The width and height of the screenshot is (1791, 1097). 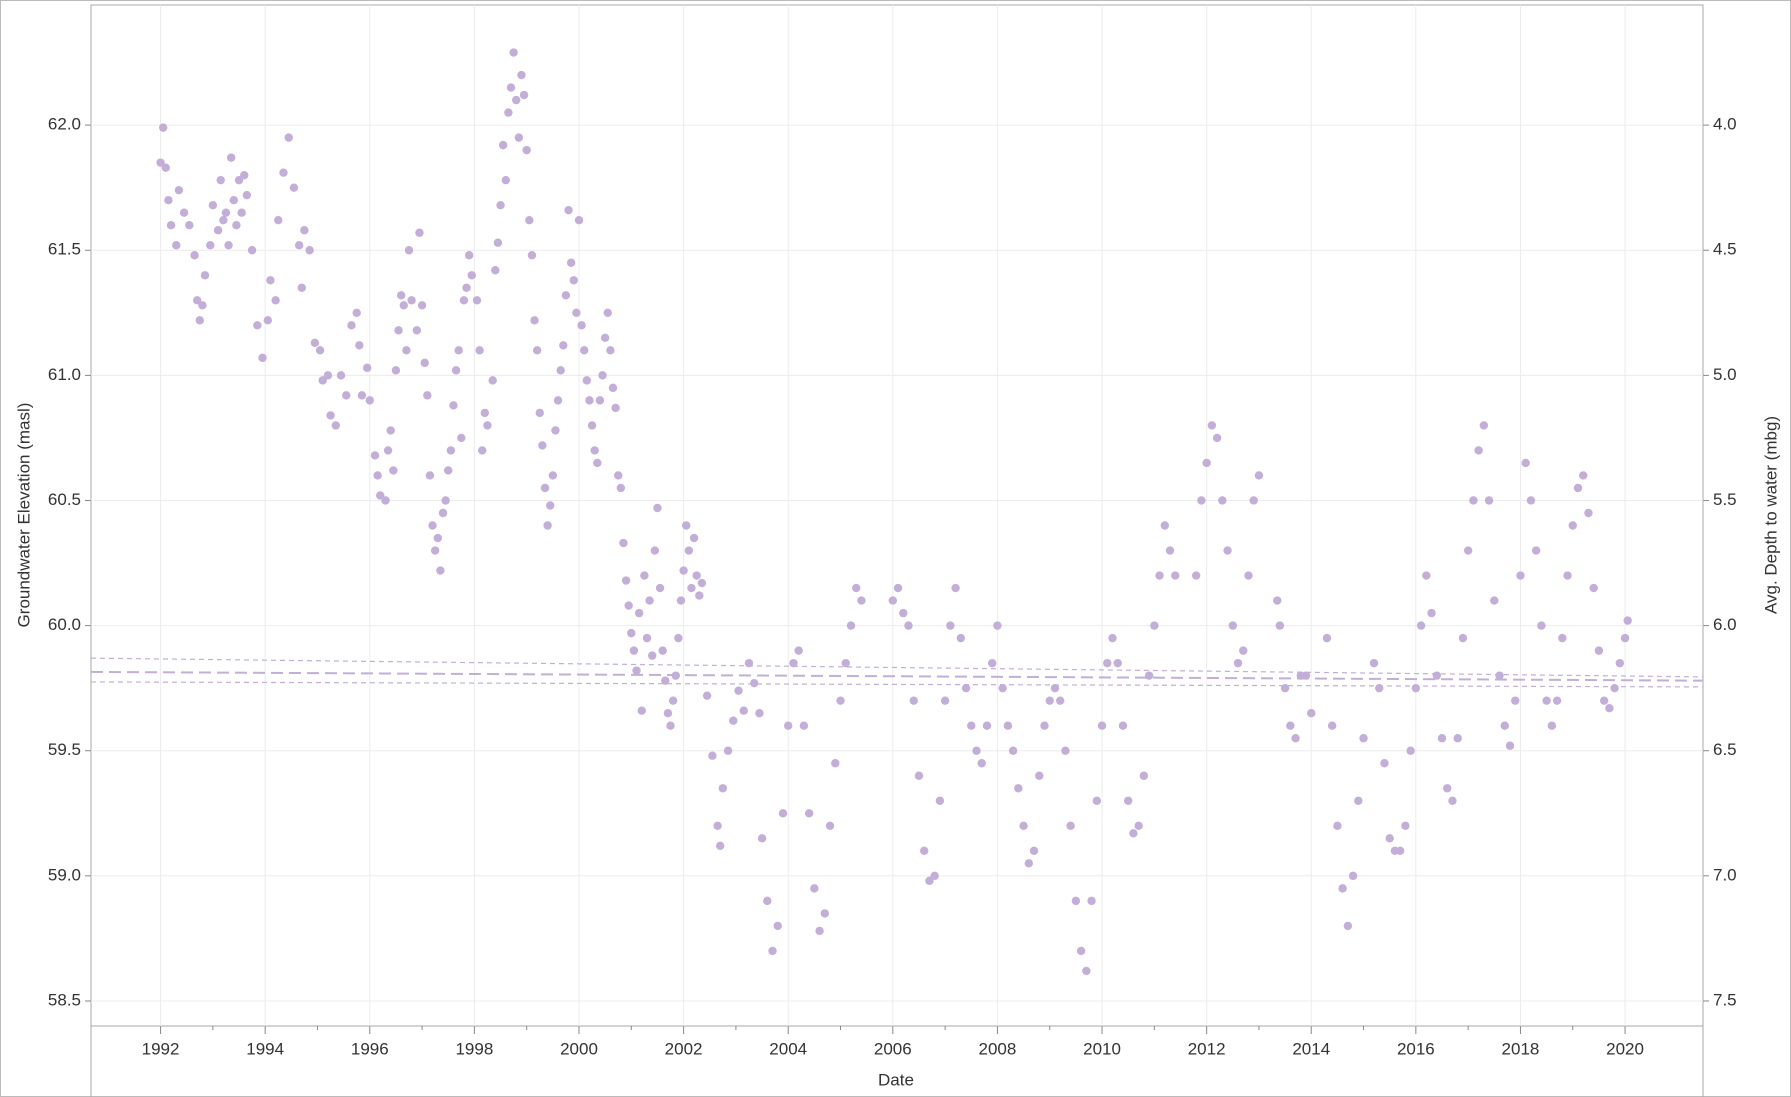 I want to click on x-axis-title: Date, so click(x=896, y=1079).